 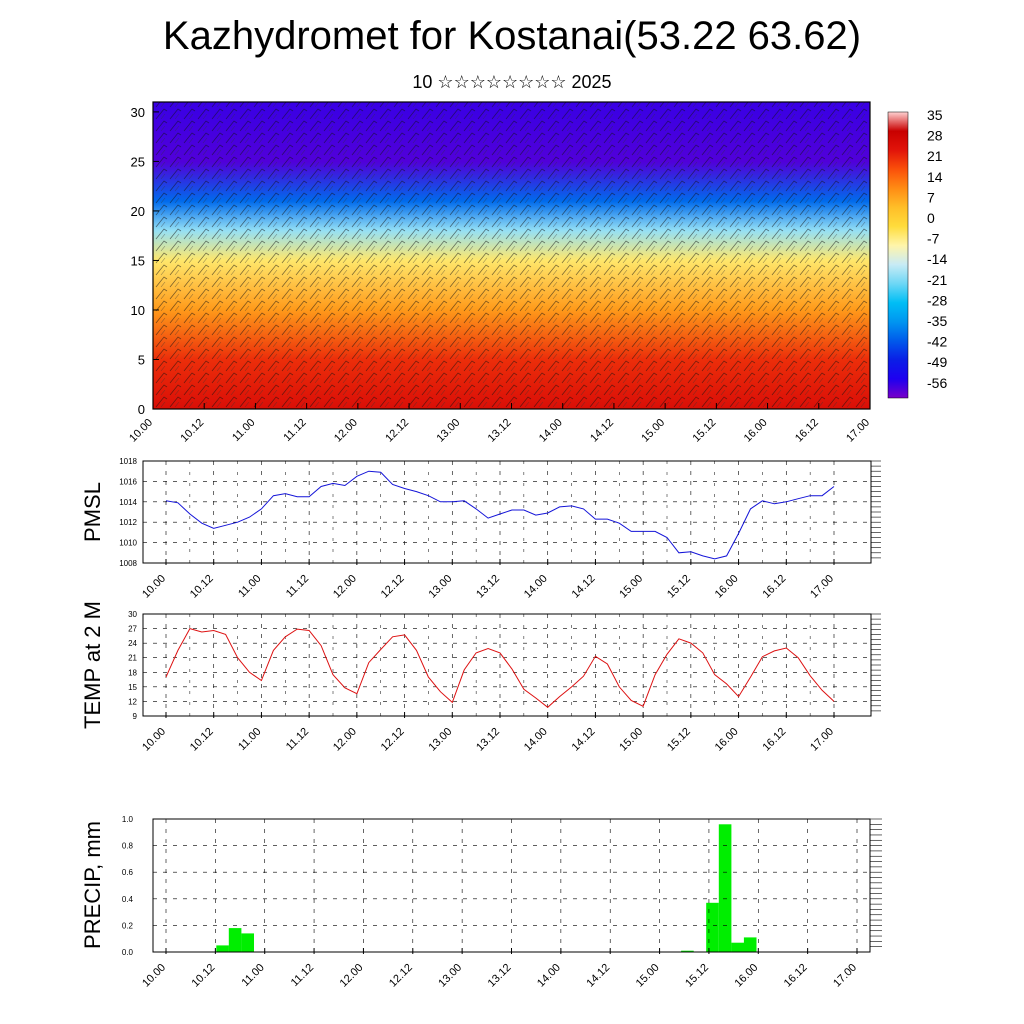 I want to click on pmsl-y-tick-label: 1008, so click(x=128, y=563).